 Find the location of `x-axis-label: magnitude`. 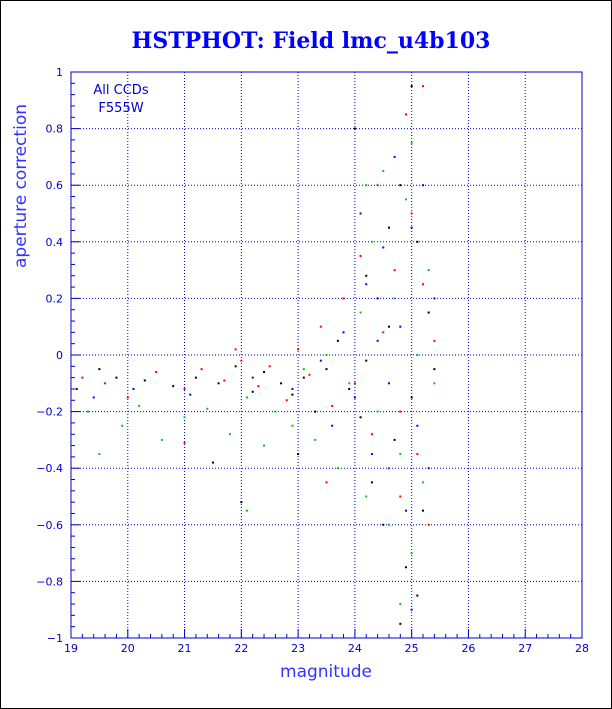

x-axis-label: magnitude is located at coordinates (326, 672).